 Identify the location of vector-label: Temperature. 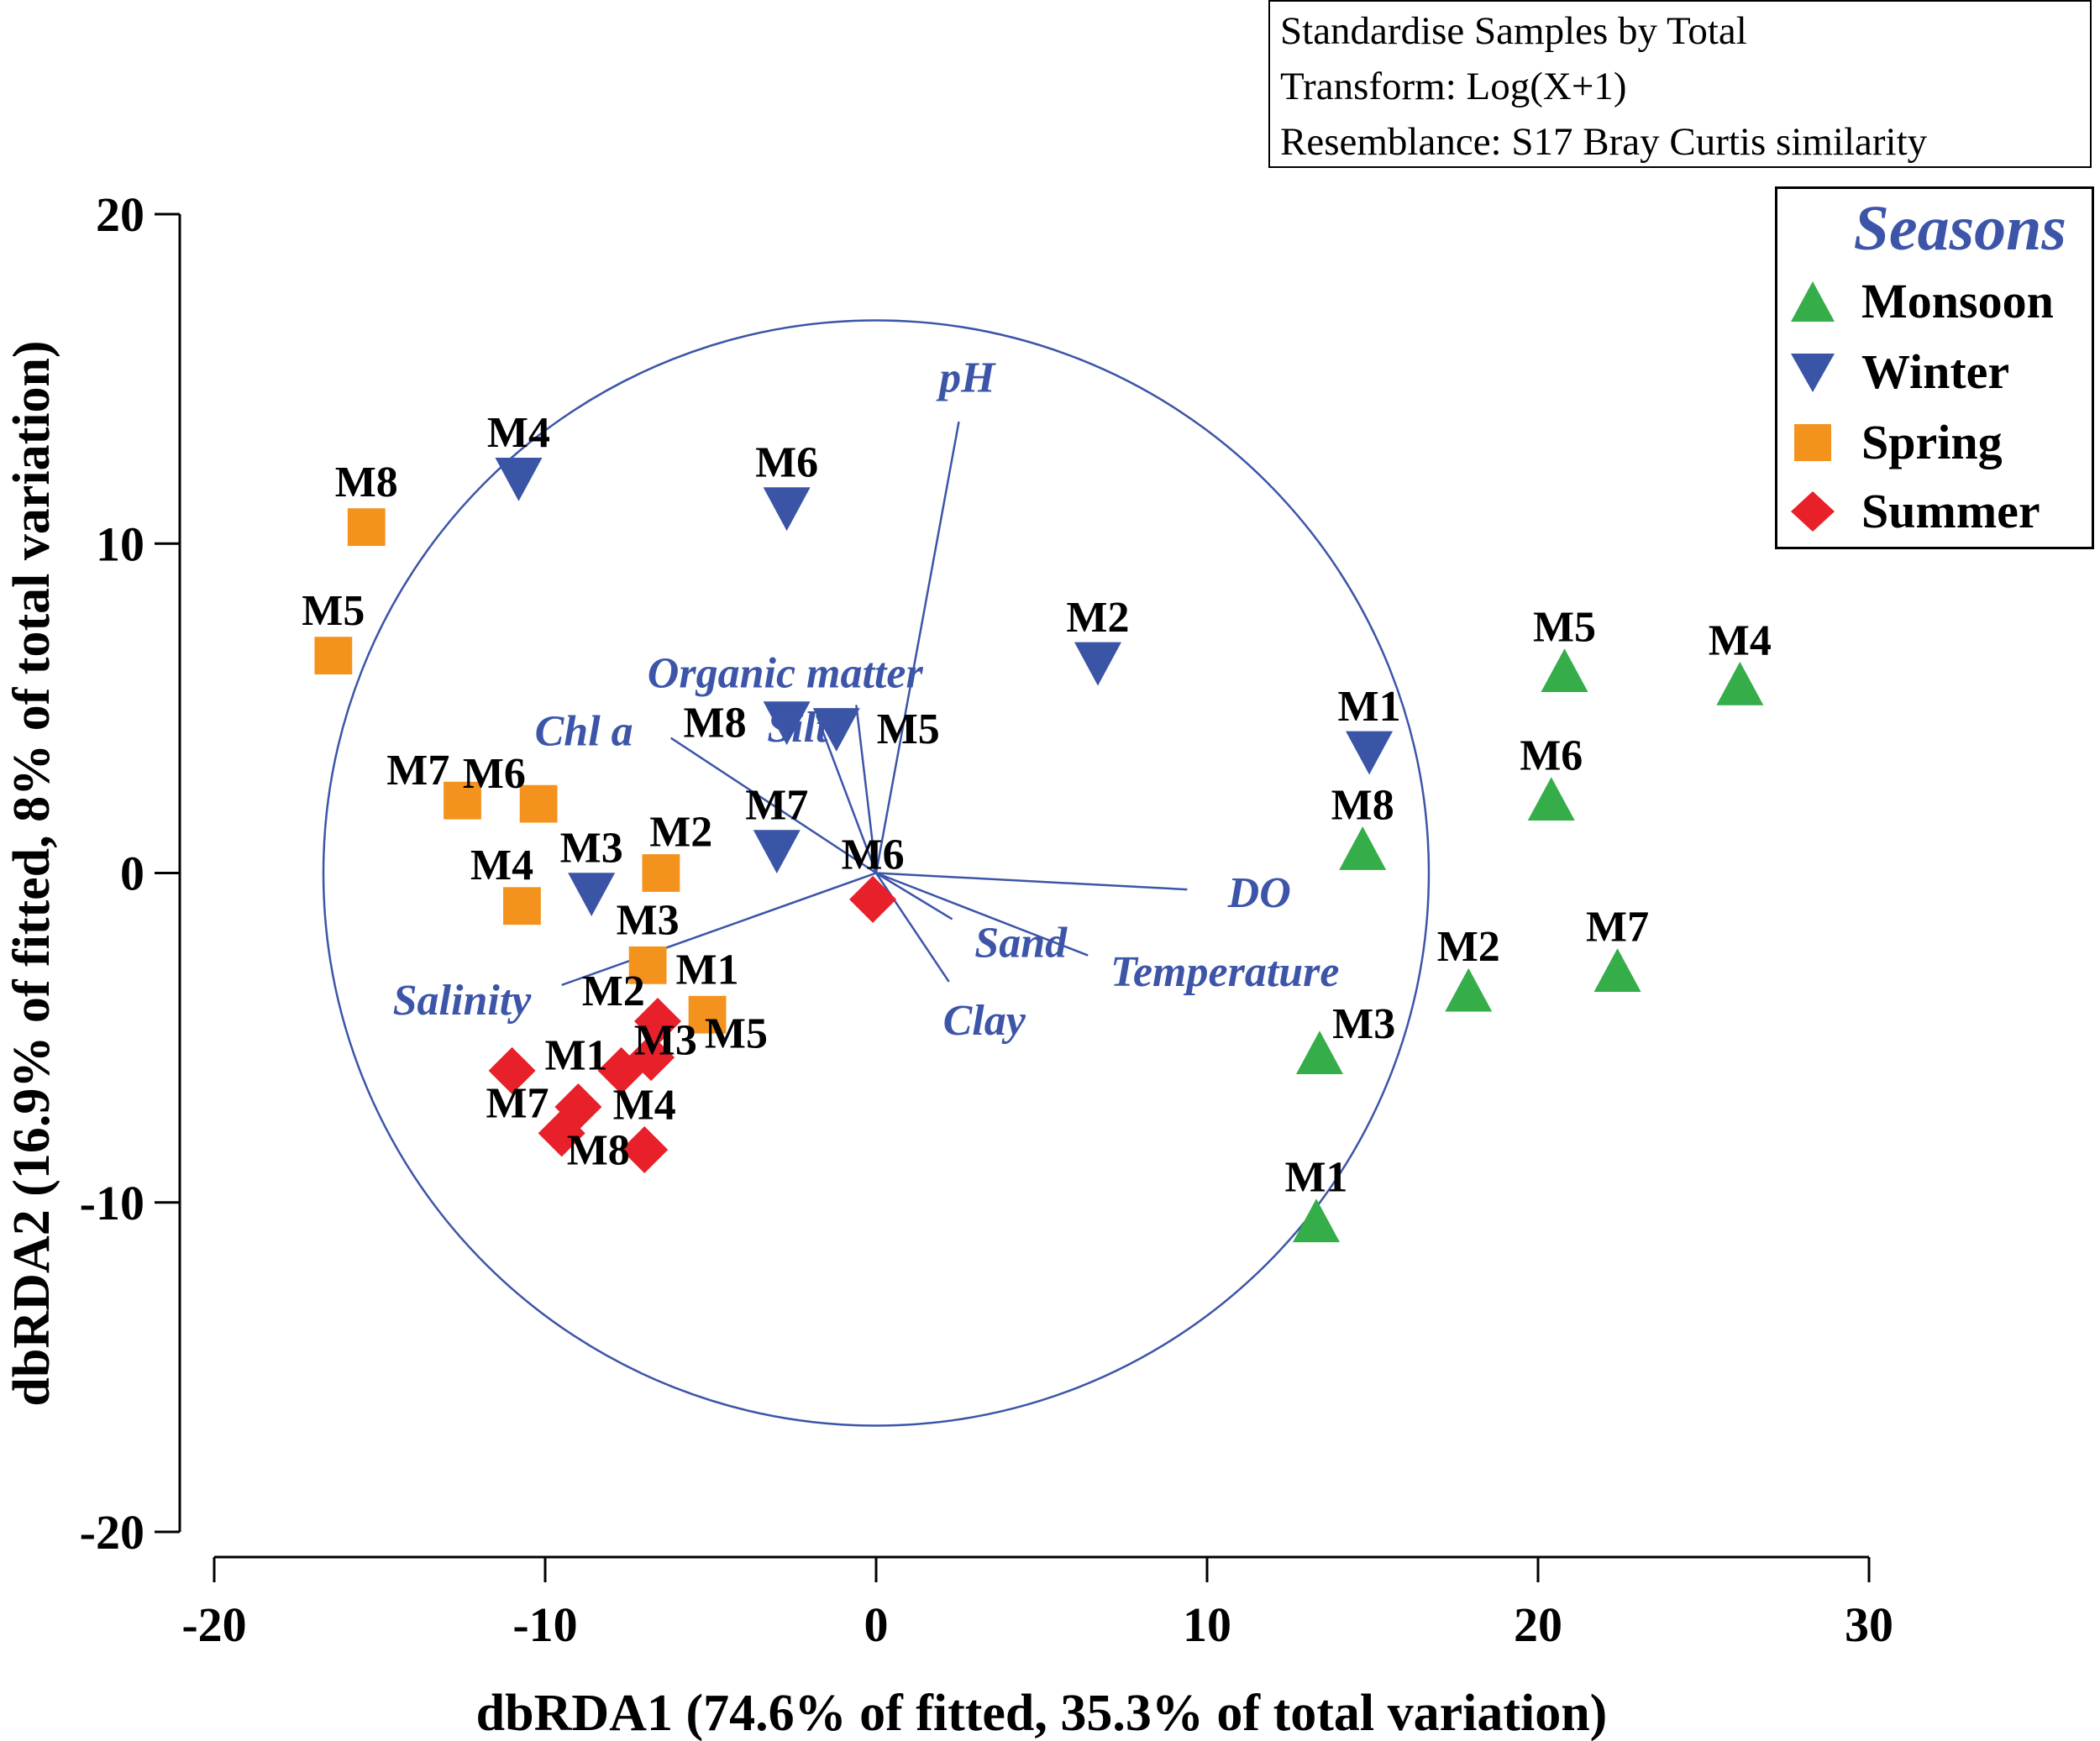
(1225, 972).